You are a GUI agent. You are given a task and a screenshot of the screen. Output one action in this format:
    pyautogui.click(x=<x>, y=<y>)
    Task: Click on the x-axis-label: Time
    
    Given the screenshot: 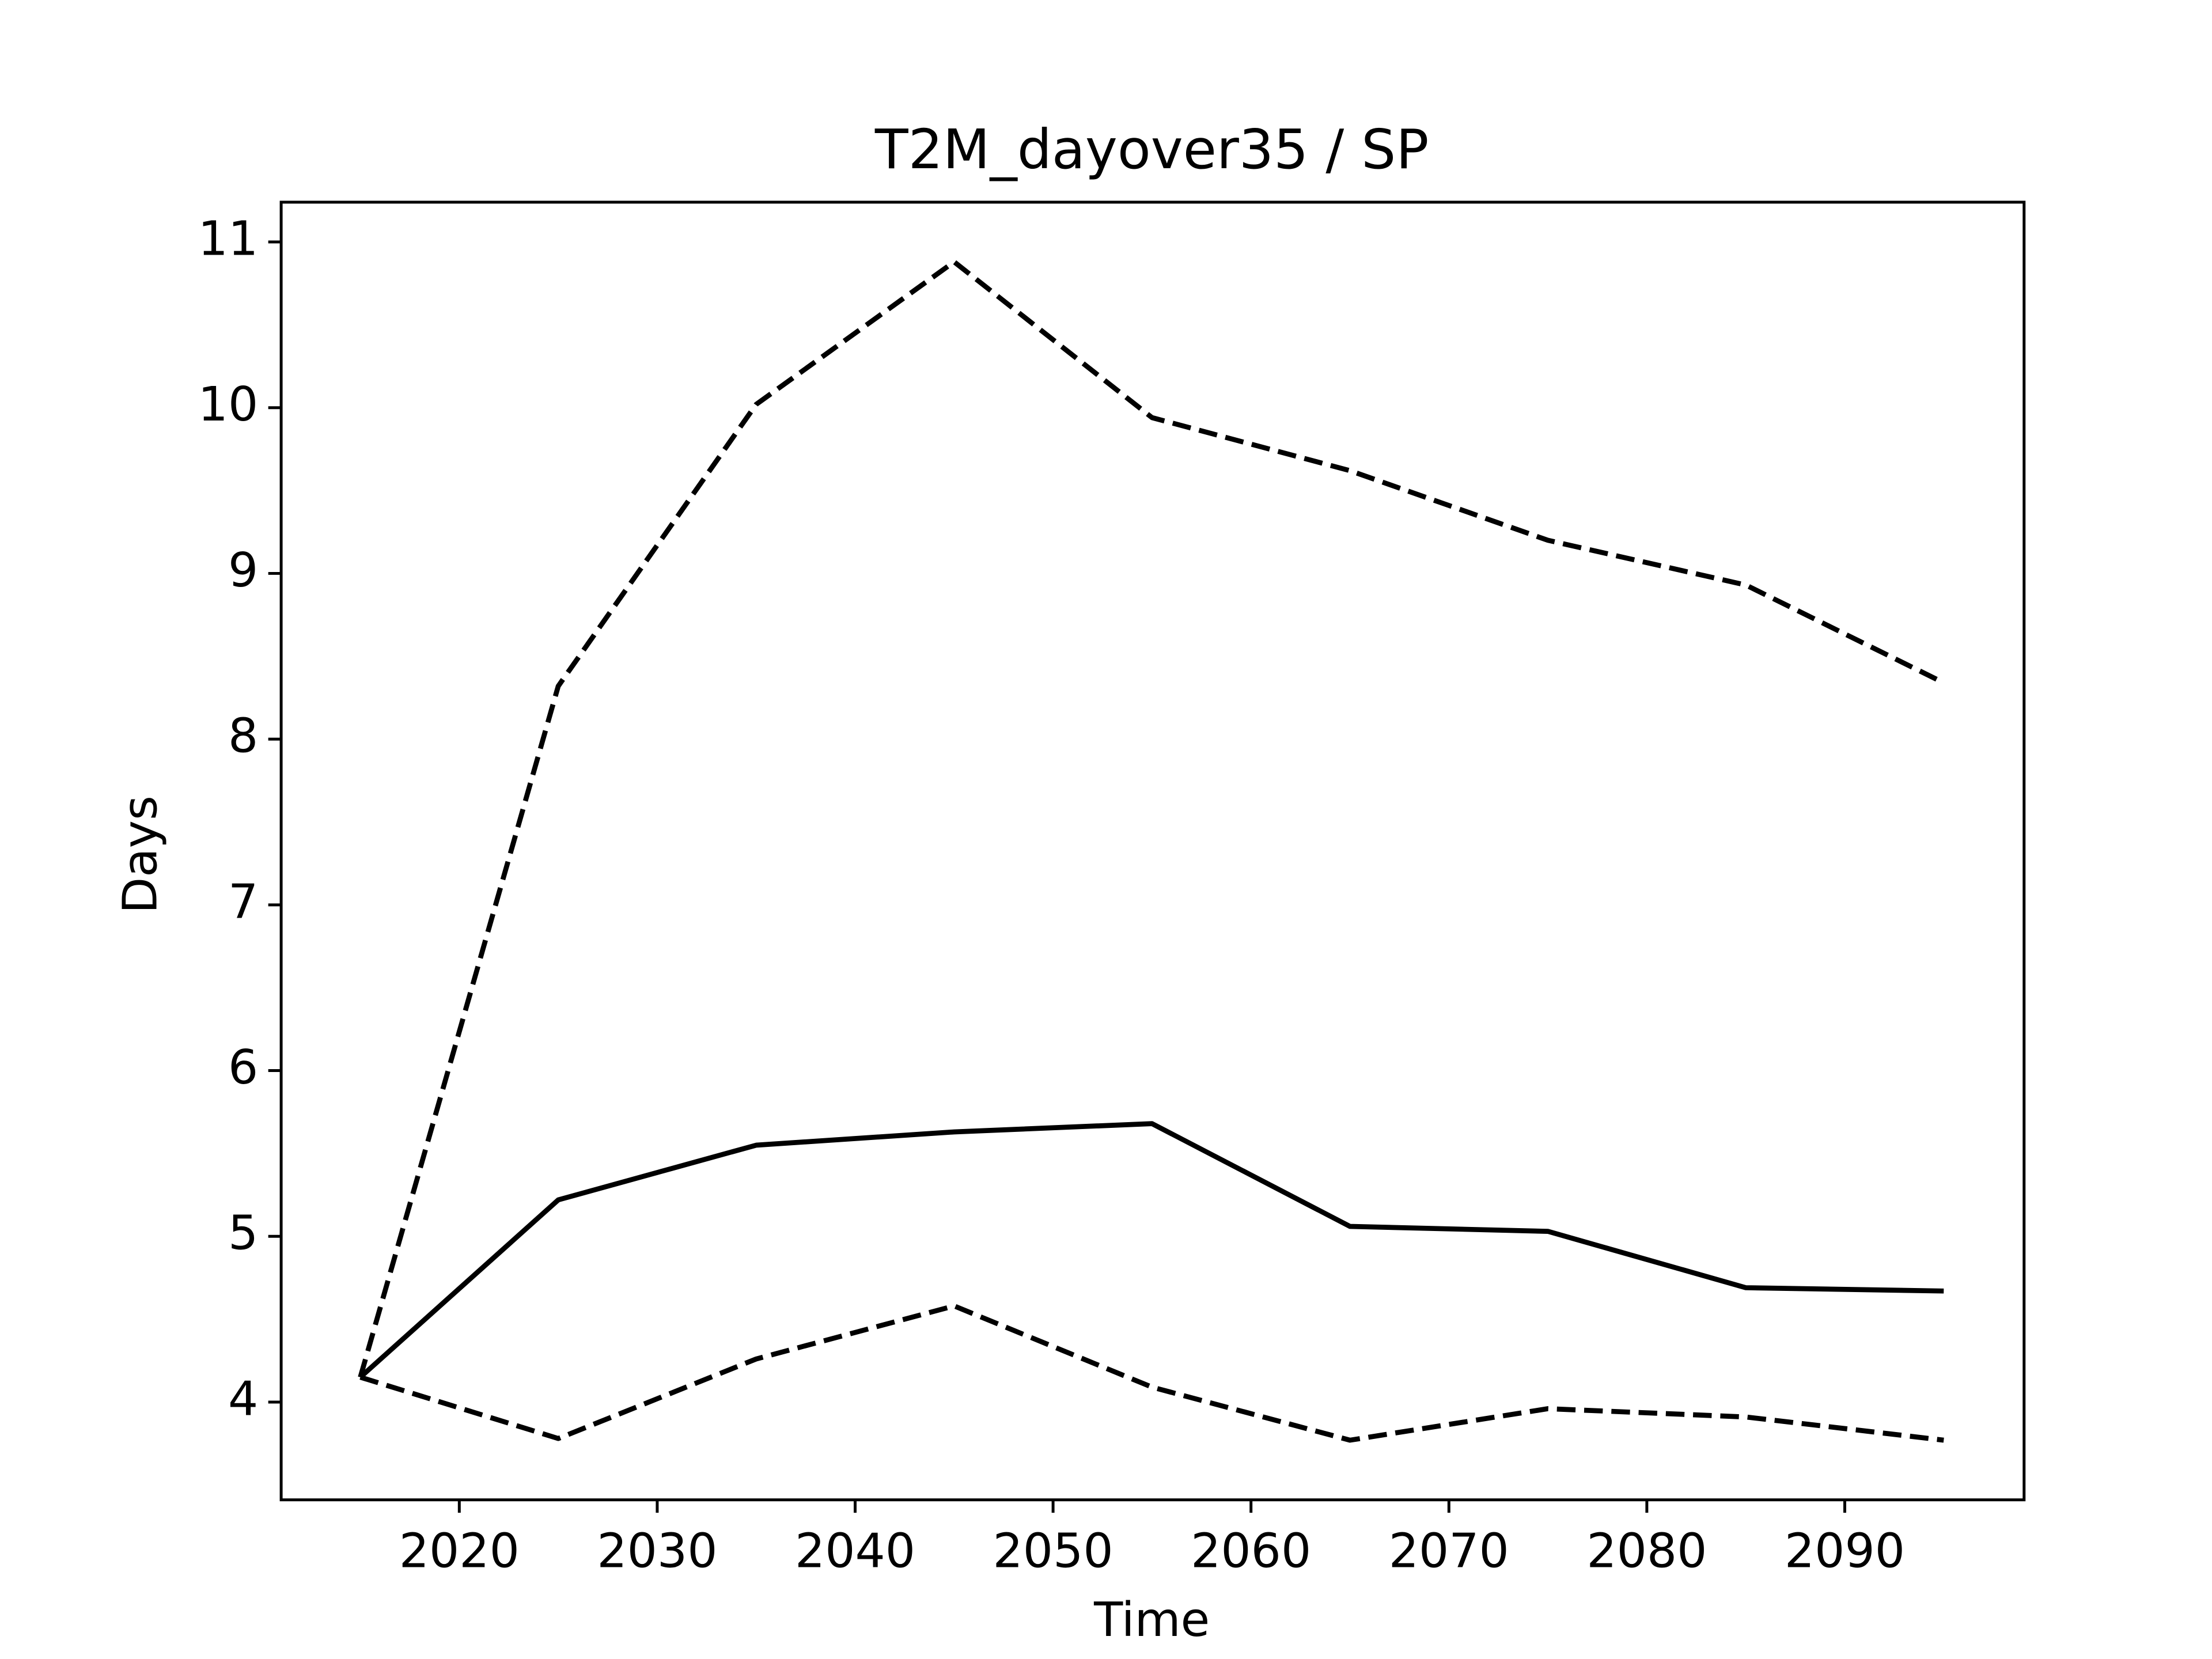 What is the action you would take?
    pyautogui.click(x=1151, y=1620)
    